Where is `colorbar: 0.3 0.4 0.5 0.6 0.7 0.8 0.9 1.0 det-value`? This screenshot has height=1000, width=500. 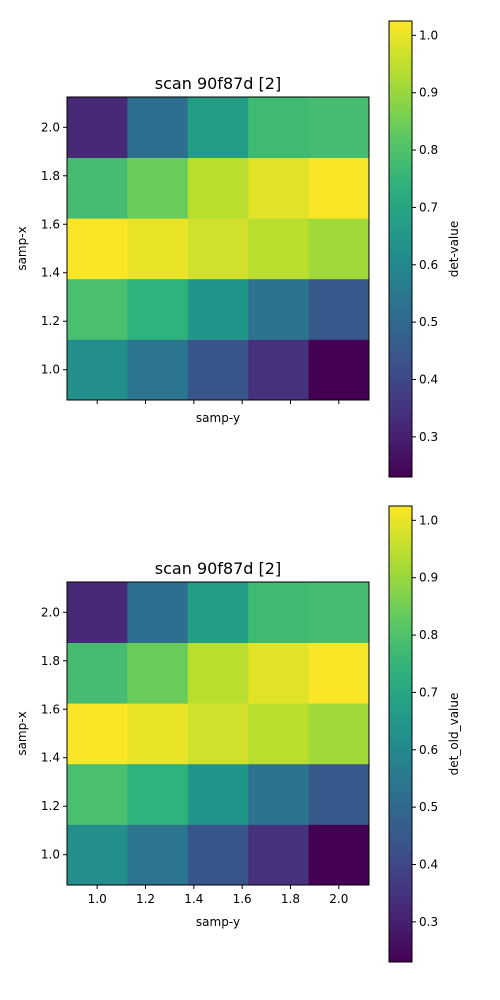 colorbar: 0.3 0.4 0.5 0.6 0.7 0.8 0.9 1.0 det-value is located at coordinates (424, 249).